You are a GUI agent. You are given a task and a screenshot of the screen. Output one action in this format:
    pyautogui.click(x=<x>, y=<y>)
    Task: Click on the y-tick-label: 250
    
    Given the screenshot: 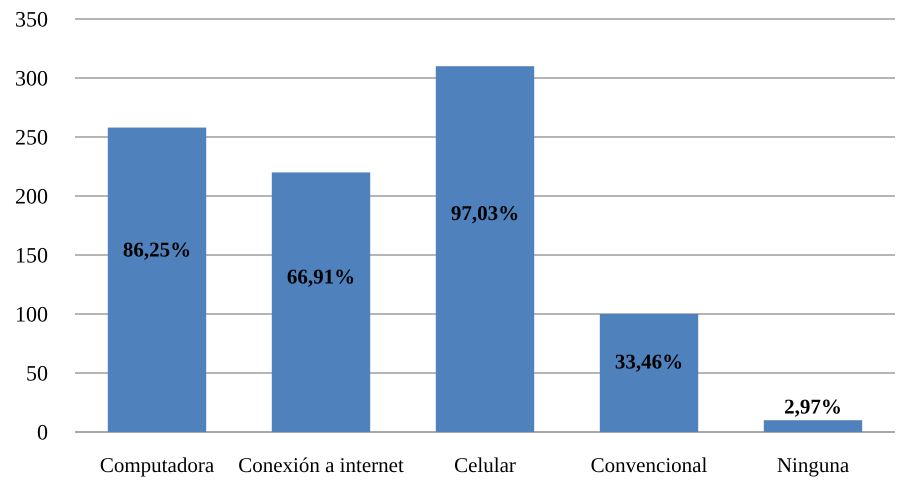 What is the action you would take?
    pyautogui.click(x=31, y=137)
    